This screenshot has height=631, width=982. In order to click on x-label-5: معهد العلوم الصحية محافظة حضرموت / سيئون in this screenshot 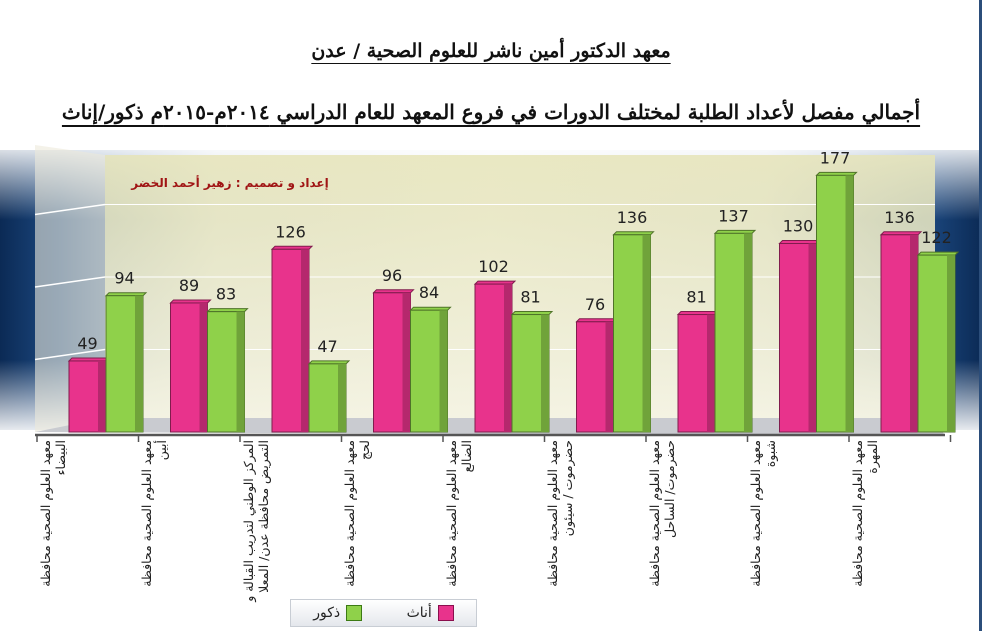, I will do `click(560, 513)`.